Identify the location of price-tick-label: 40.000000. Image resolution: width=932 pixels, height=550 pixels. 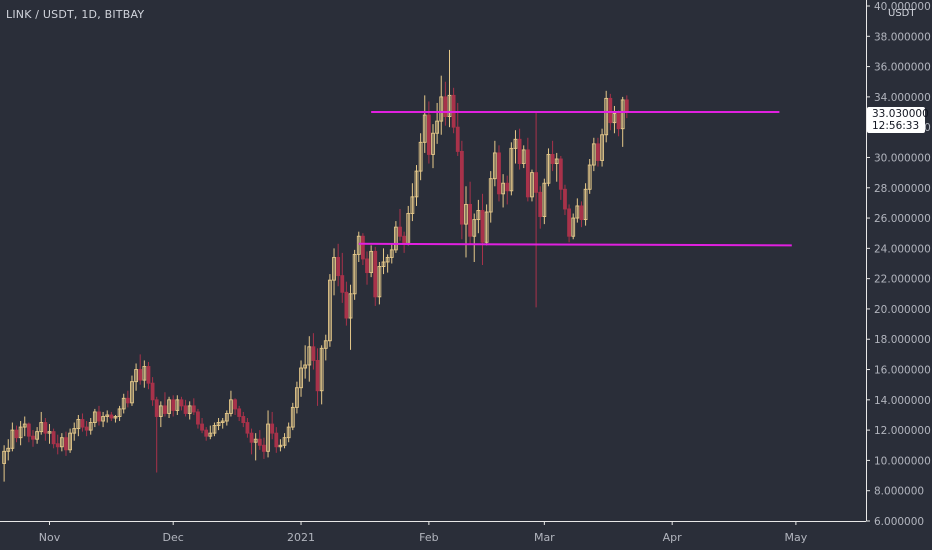
(902, 7).